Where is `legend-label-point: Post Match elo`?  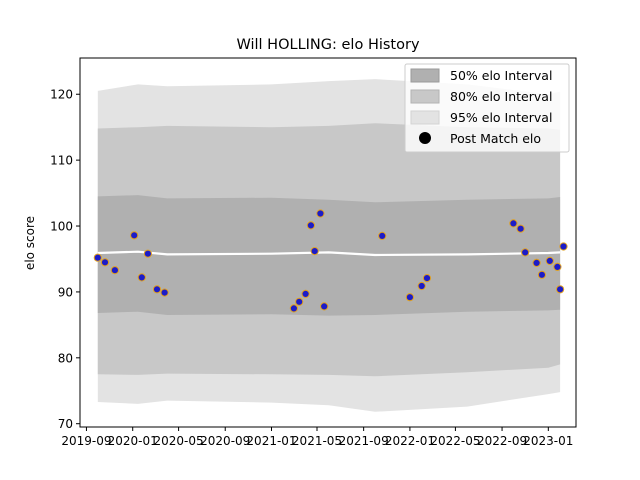 legend-label-point: Post Match elo is located at coordinates (495, 138).